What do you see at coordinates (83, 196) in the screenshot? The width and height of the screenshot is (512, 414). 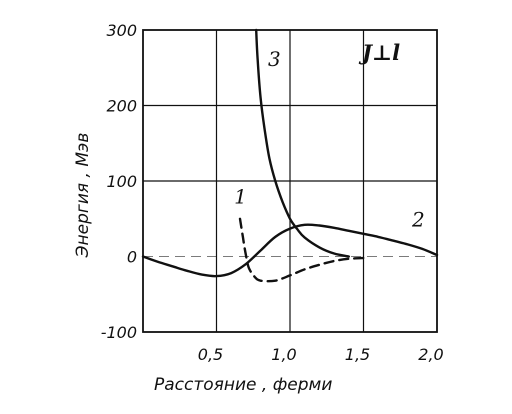 I see `y-axis-title: Энергия , Мэв` at bounding box center [83, 196].